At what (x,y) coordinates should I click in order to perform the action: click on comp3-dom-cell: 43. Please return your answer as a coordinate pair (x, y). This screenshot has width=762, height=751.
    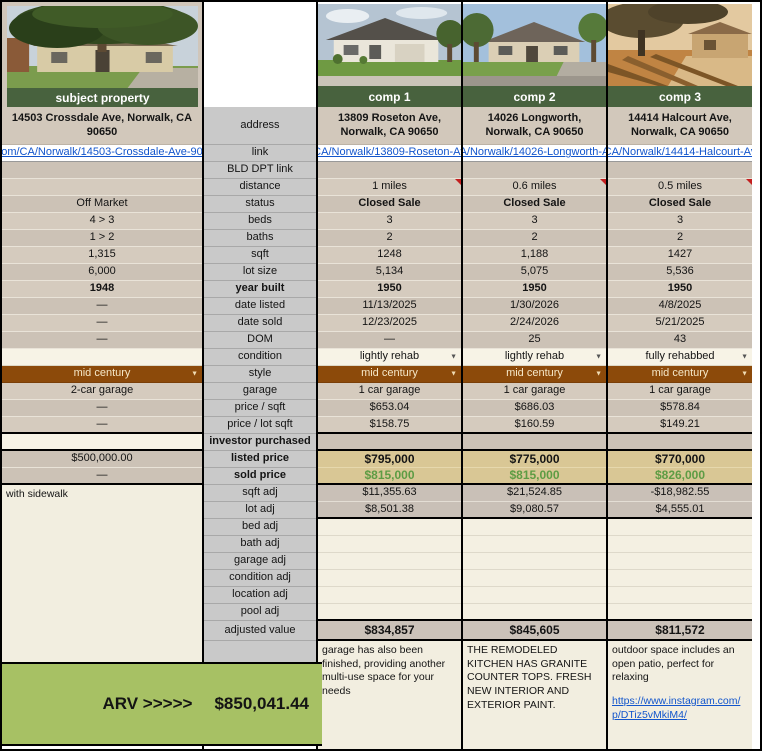
    Looking at the image, I should click on (680, 340).